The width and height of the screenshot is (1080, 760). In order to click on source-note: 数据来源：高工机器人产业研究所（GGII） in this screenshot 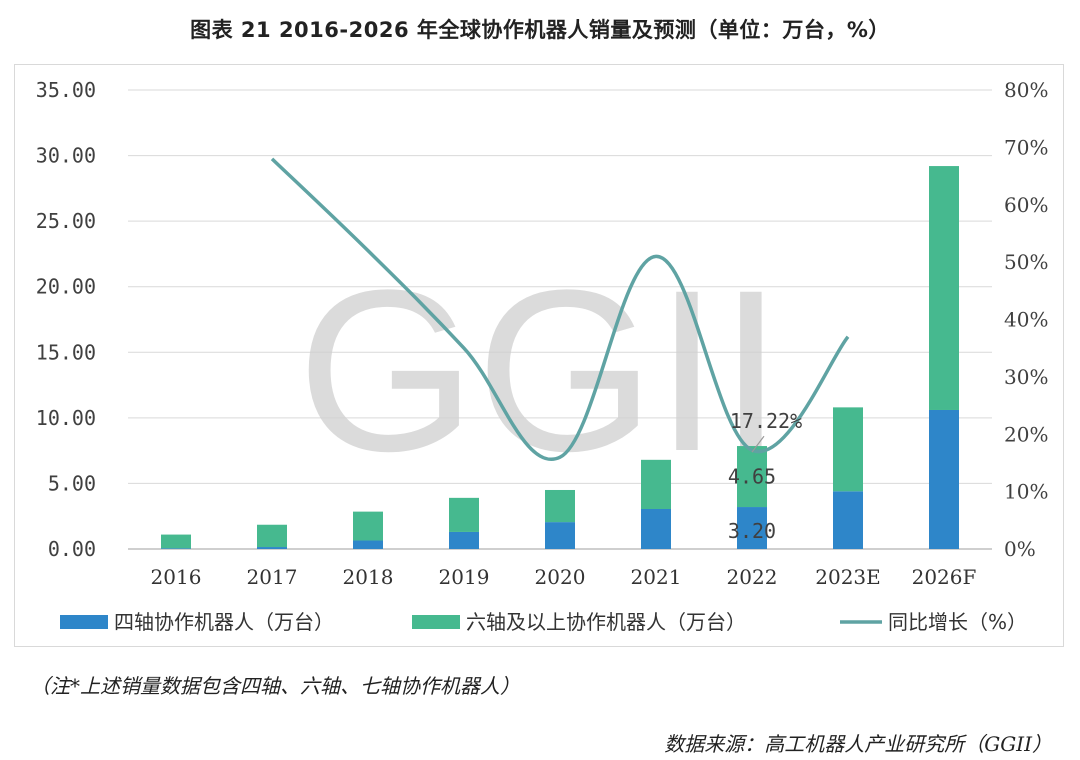, I will do `click(858, 744)`.